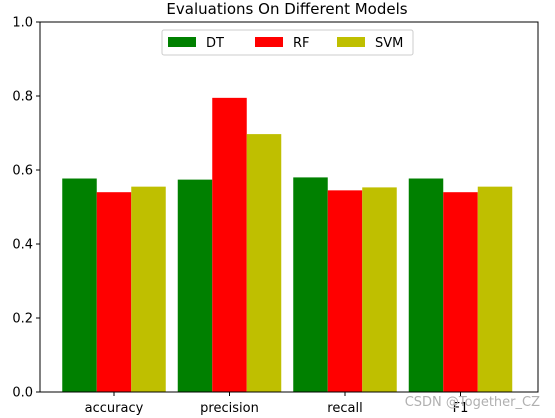 This screenshot has height=418, width=555. What do you see at coordinates (264, 263) in the screenshot?
I see `bar-svm-precision` at bounding box center [264, 263].